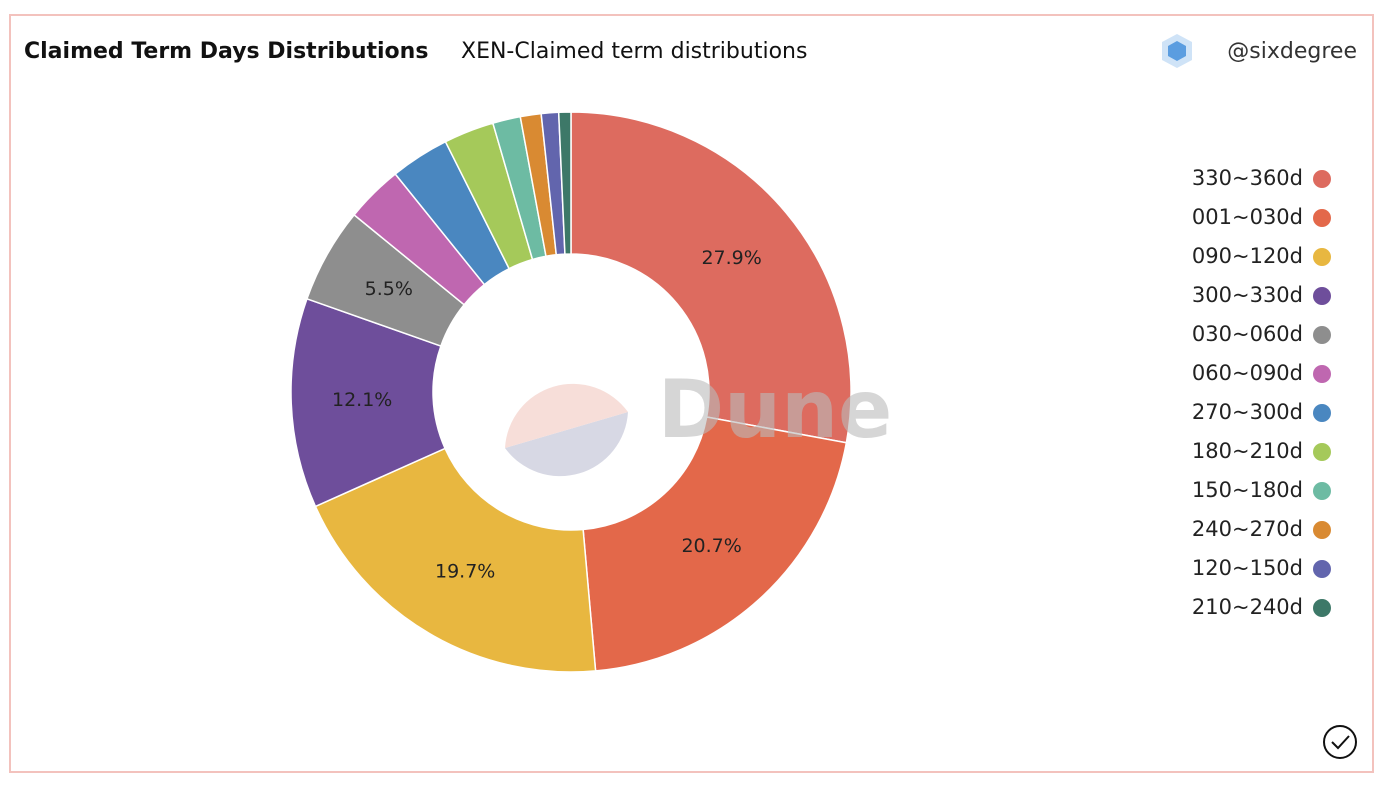 The height and width of the screenshot is (786, 1384). Describe the element at coordinates (711, 546) in the screenshot. I see `value-label: 20.7%` at that location.